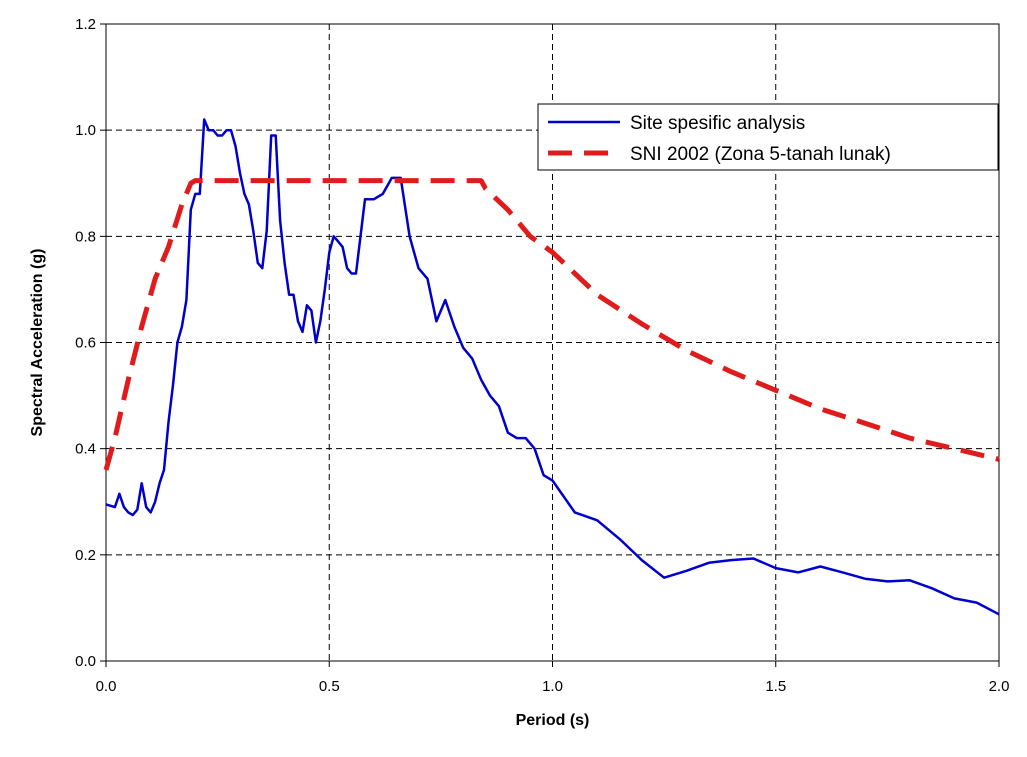  What do you see at coordinates (85, 236) in the screenshot?
I see `y-tick-label: 0.8` at bounding box center [85, 236].